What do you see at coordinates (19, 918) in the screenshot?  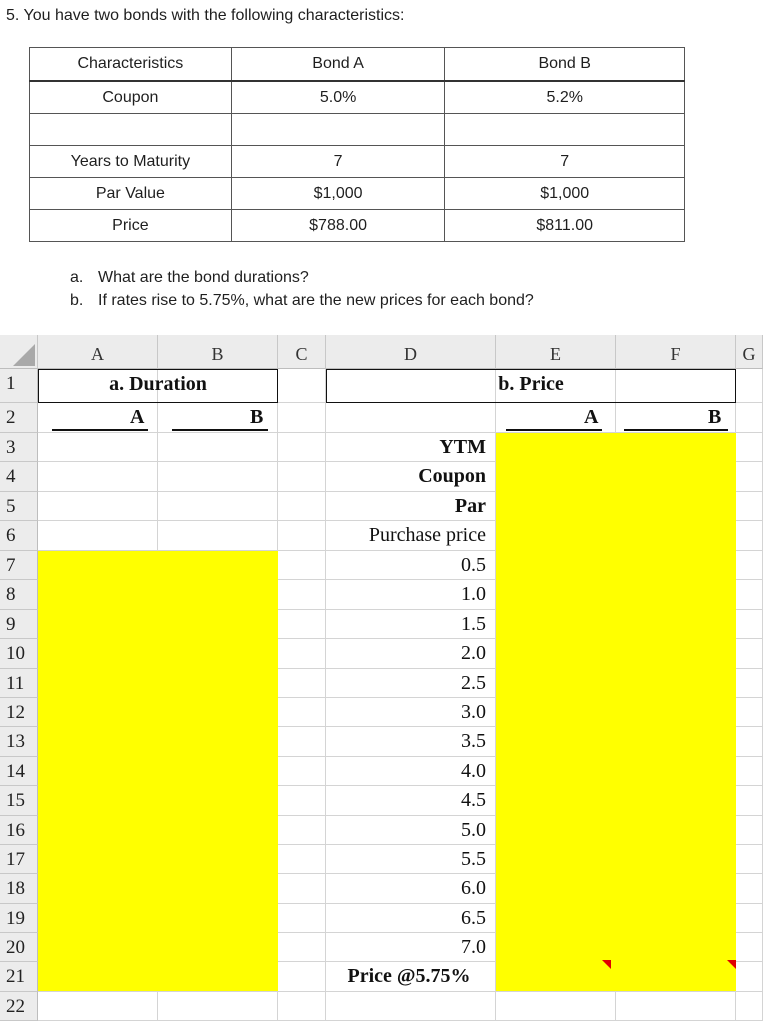 I see `row-header: 19` at bounding box center [19, 918].